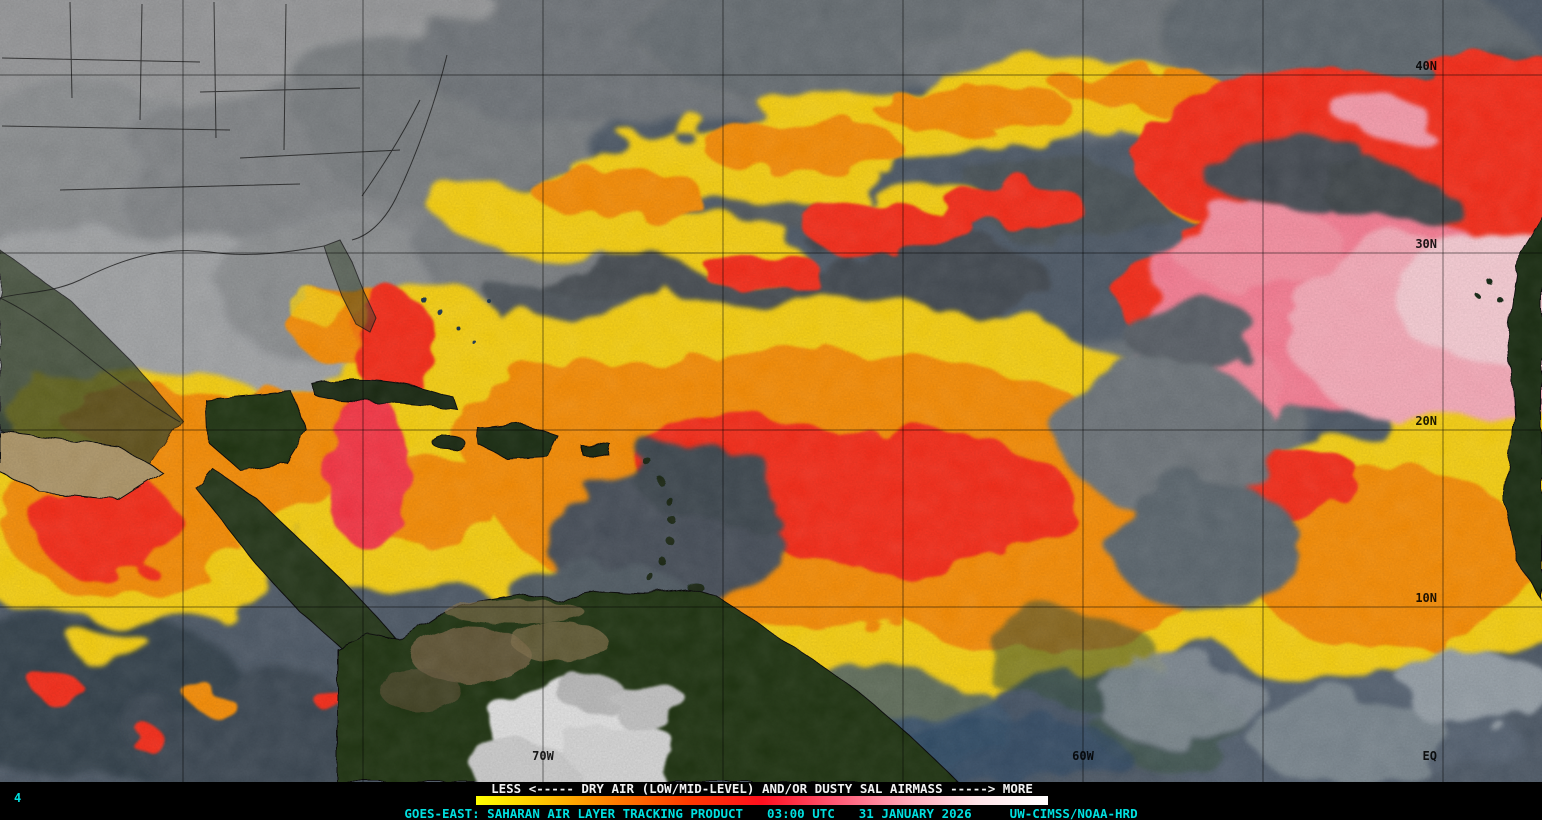 The width and height of the screenshot is (1542, 820). What do you see at coordinates (1426, 598) in the screenshot?
I see `lat-label-10n: 10N` at bounding box center [1426, 598].